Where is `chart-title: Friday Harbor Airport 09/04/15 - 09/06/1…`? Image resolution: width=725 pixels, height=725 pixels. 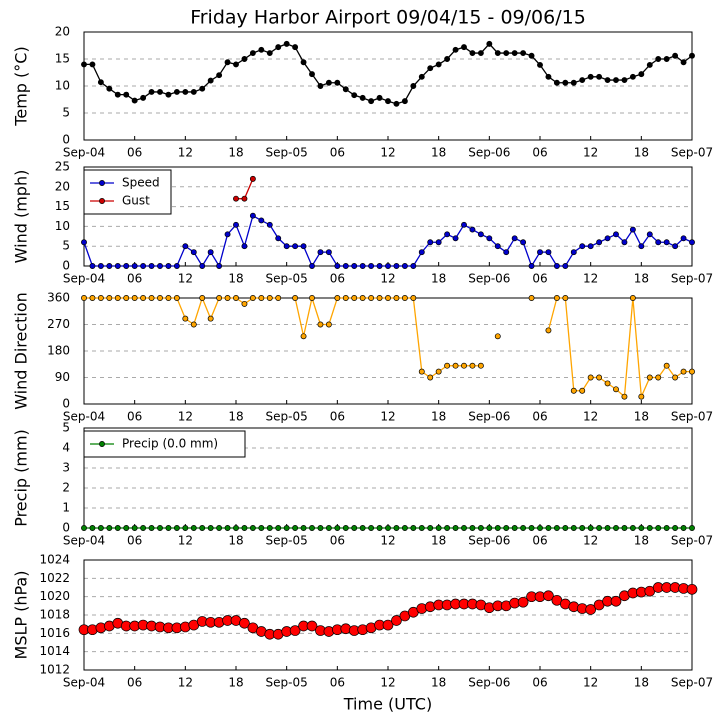
chart-title: Friday Harbor Airport 09/04/15 - 09/06/1… is located at coordinates (388, 18).